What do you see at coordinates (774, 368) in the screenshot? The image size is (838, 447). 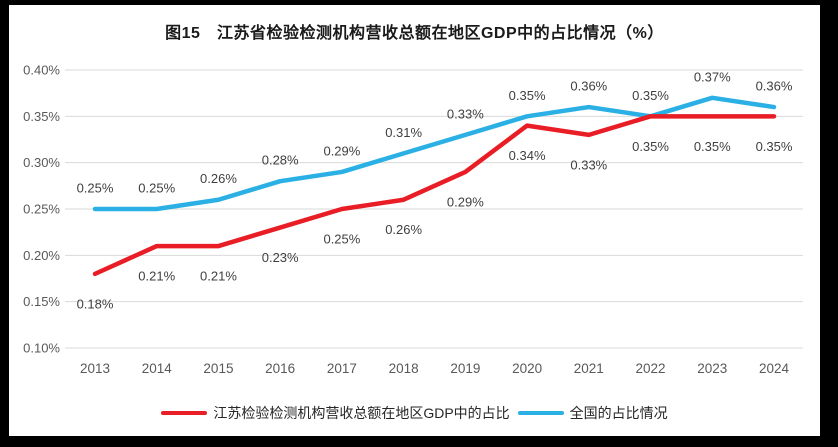 I see `x-tick-label: 2024` at bounding box center [774, 368].